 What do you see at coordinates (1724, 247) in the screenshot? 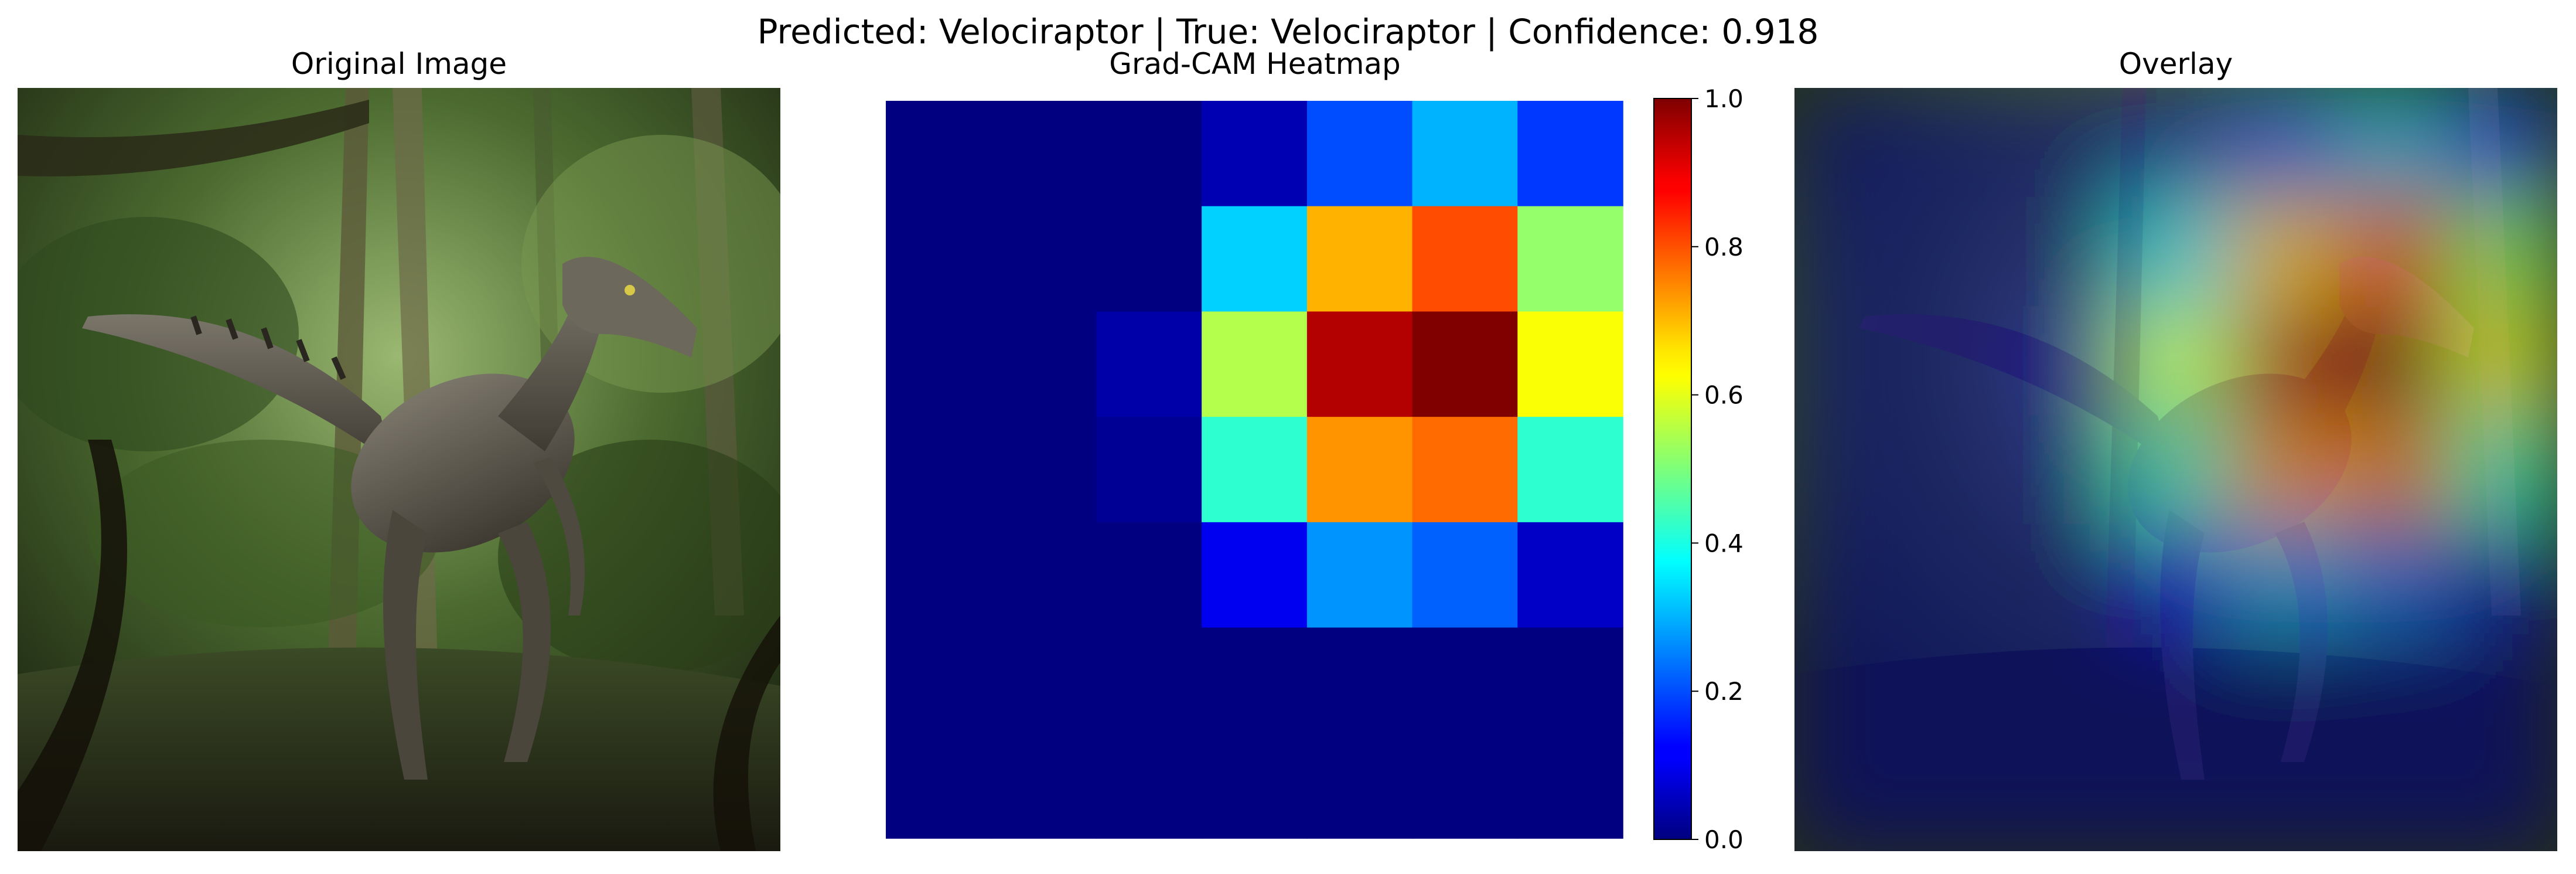
I see `colorbar-tick-label-4: 0.8` at bounding box center [1724, 247].